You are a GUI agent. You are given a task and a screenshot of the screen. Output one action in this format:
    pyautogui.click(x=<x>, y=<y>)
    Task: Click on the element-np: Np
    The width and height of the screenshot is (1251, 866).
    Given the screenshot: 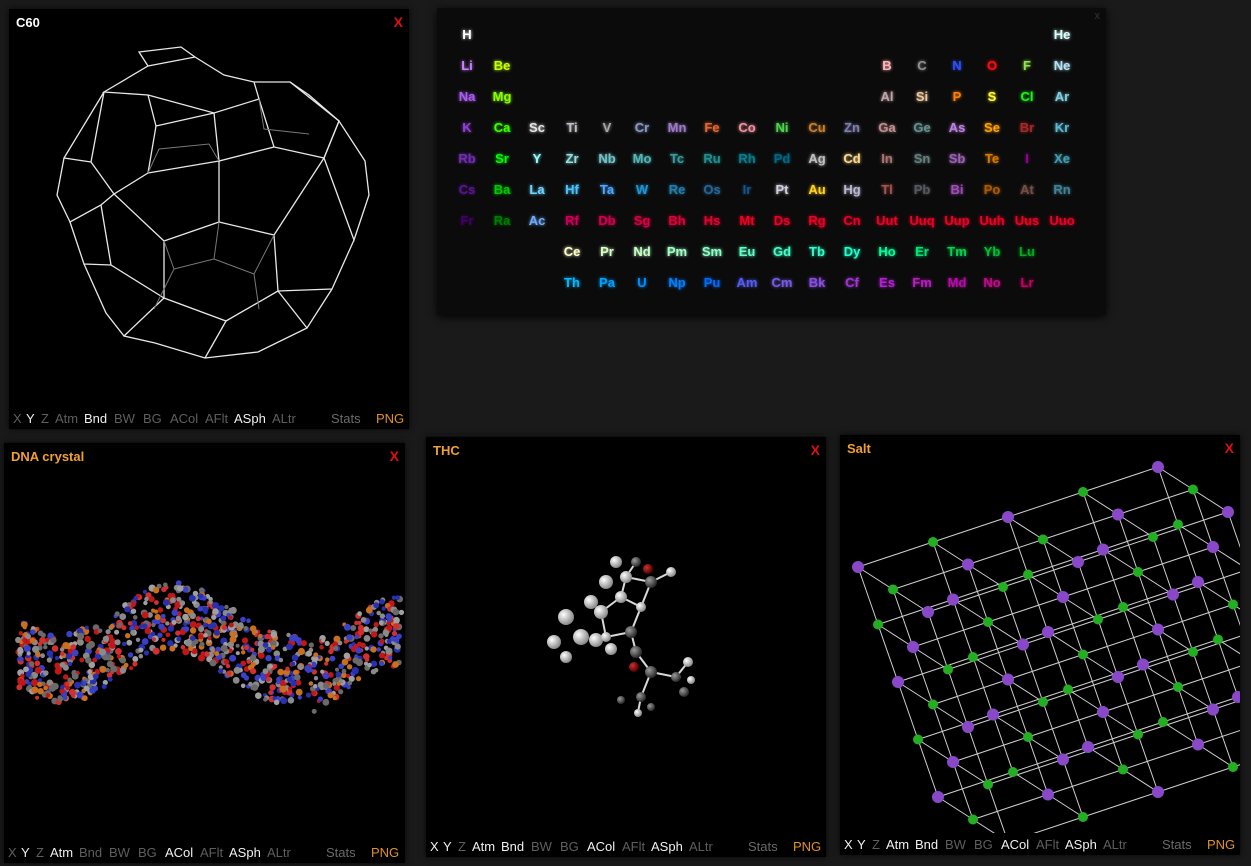 What is the action you would take?
    pyautogui.click(x=677, y=282)
    